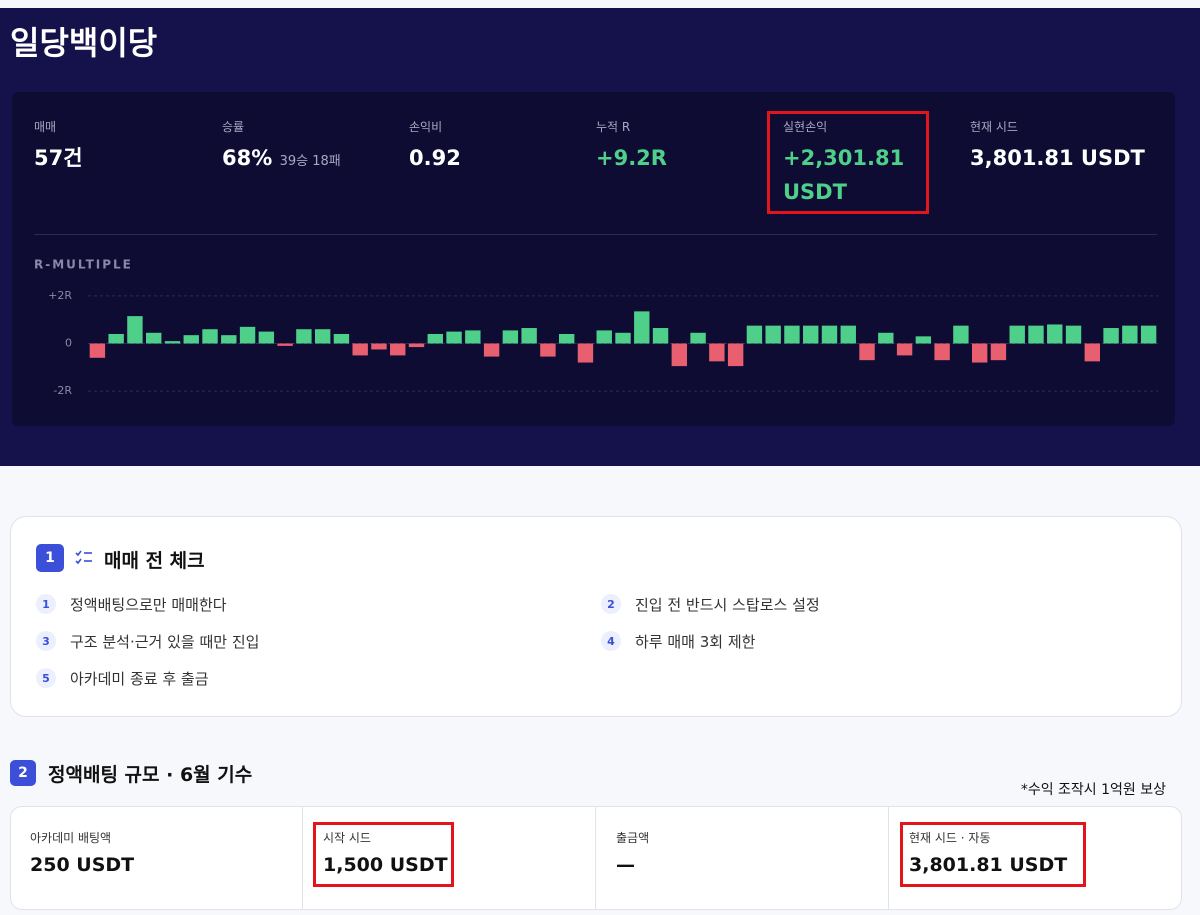 This screenshot has height=915, width=1200. What do you see at coordinates (45, 127) in the screenshot?
I see `stat-label: 매매` at bounding box center [45, 127].